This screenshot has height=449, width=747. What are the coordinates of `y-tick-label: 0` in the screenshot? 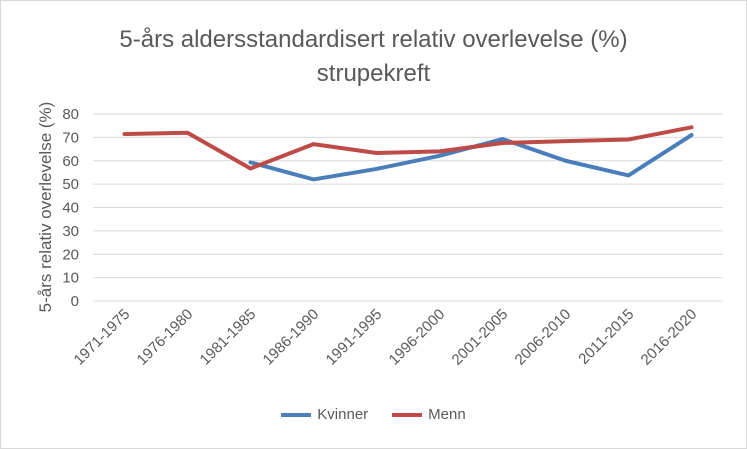 It's located at (75, 301).